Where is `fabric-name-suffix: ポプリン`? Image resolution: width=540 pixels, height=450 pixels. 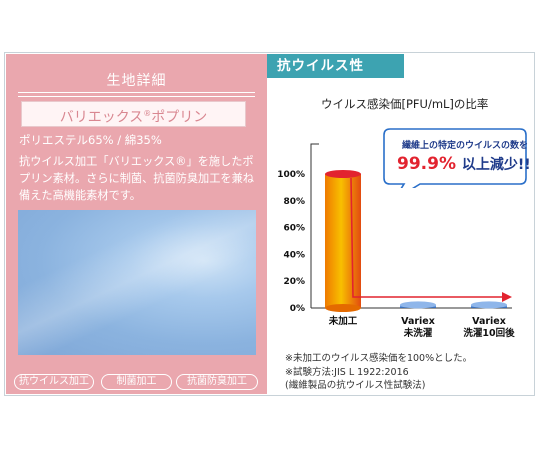 fabric-name-suffix: ポプリン is located at coordinates (179, 117).